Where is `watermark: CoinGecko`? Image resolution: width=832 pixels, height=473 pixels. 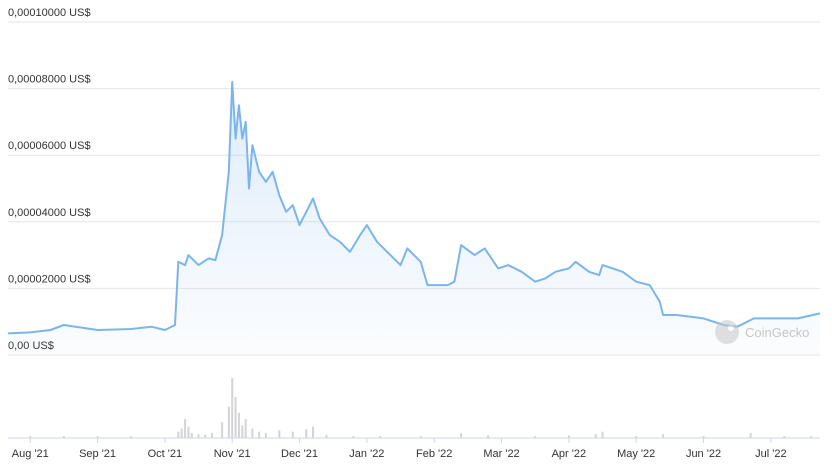
watermark: CoinGecko is located at coordinates (762, 332).